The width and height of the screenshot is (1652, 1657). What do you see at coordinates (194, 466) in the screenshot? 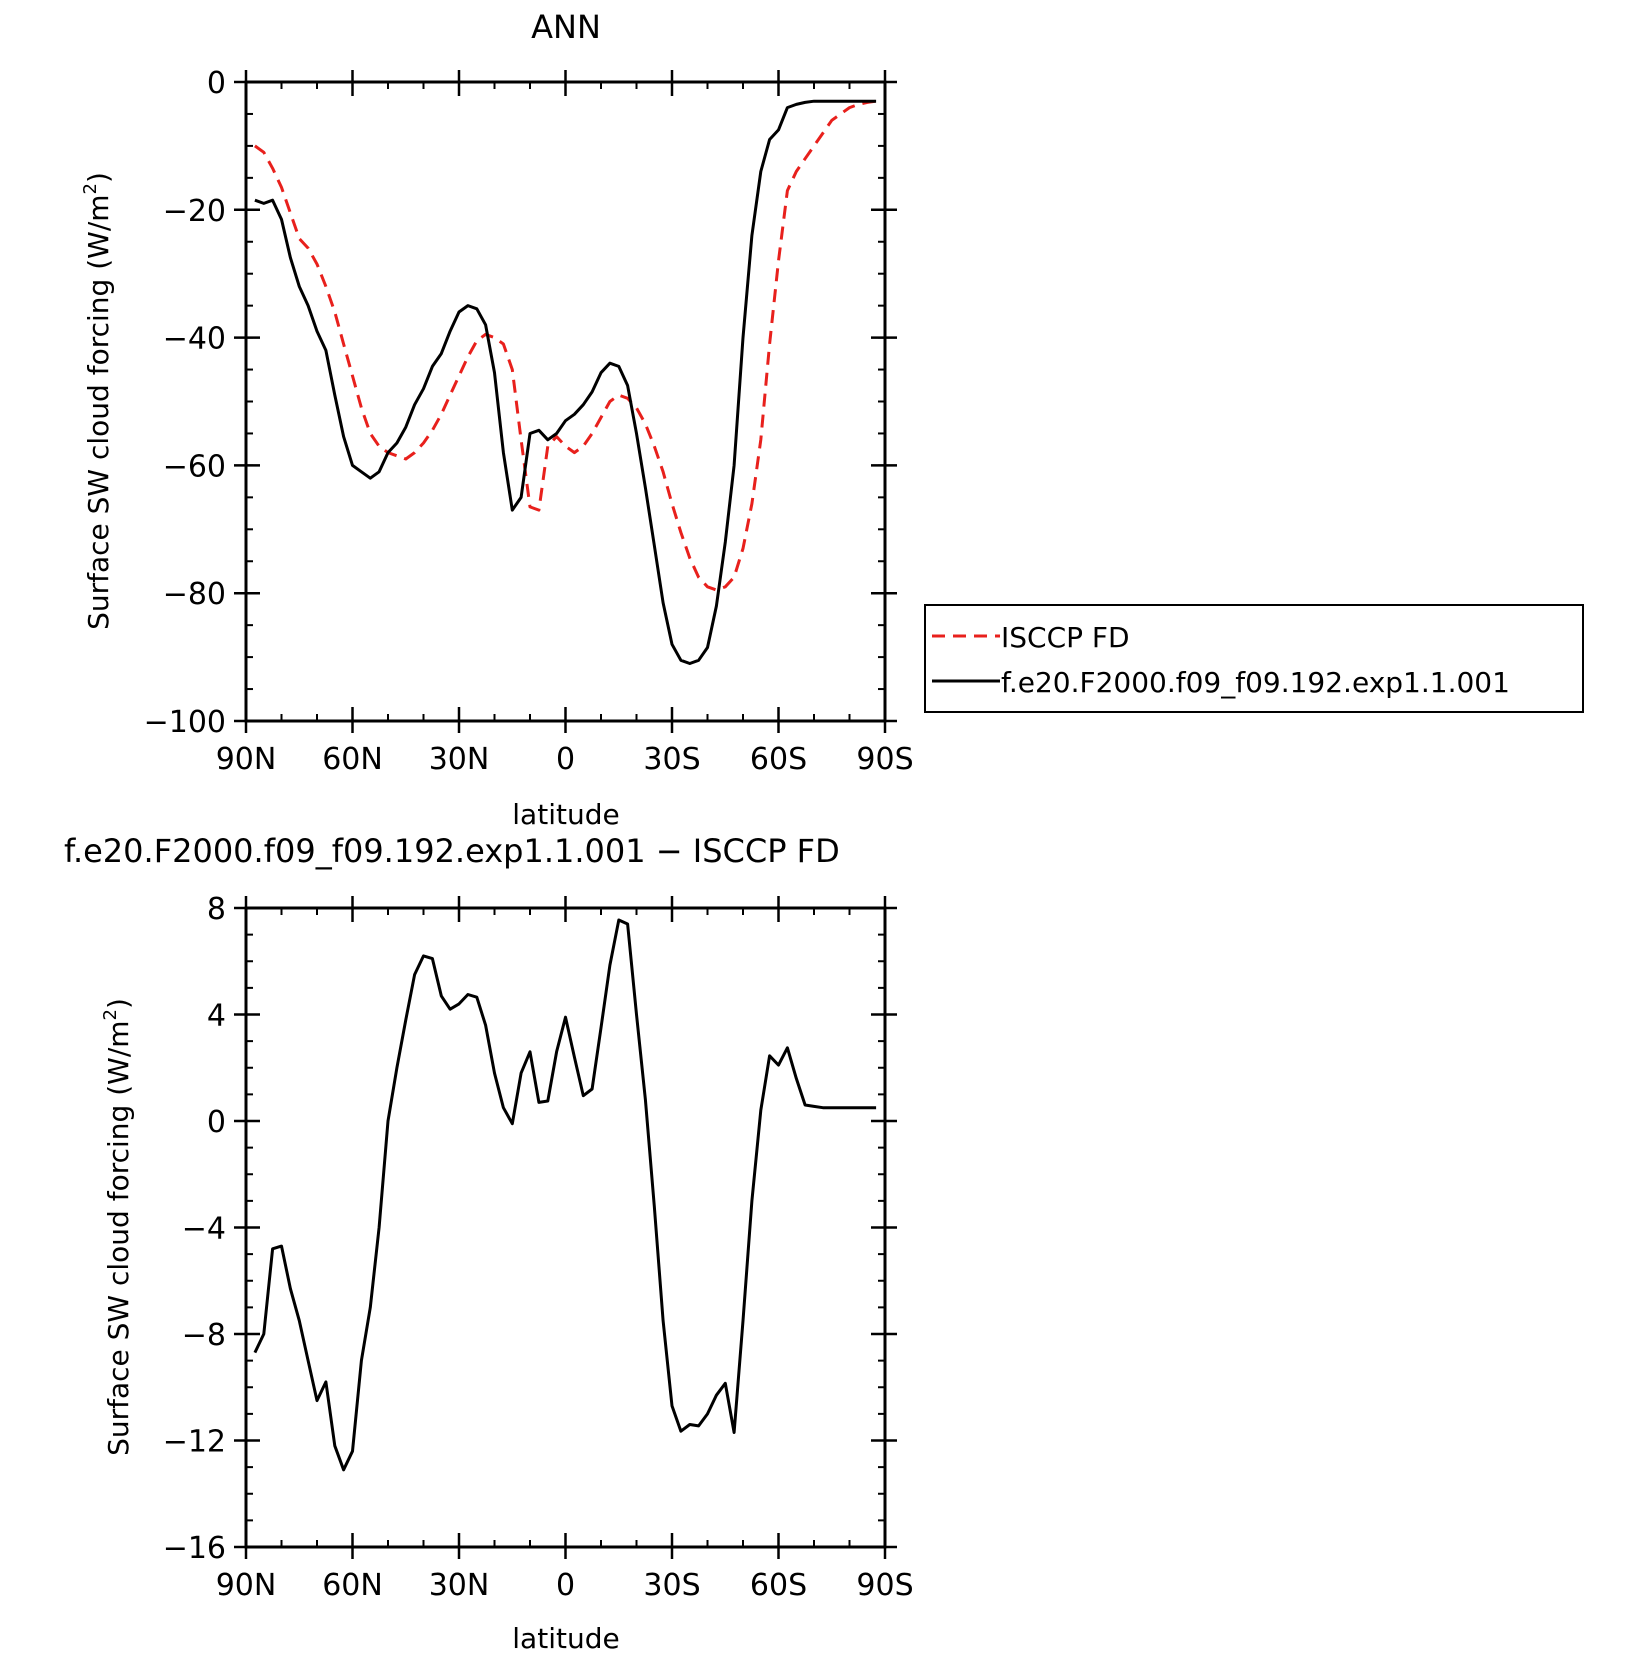
I see `y-tick-label: −60` at bounding box center [194, 466].